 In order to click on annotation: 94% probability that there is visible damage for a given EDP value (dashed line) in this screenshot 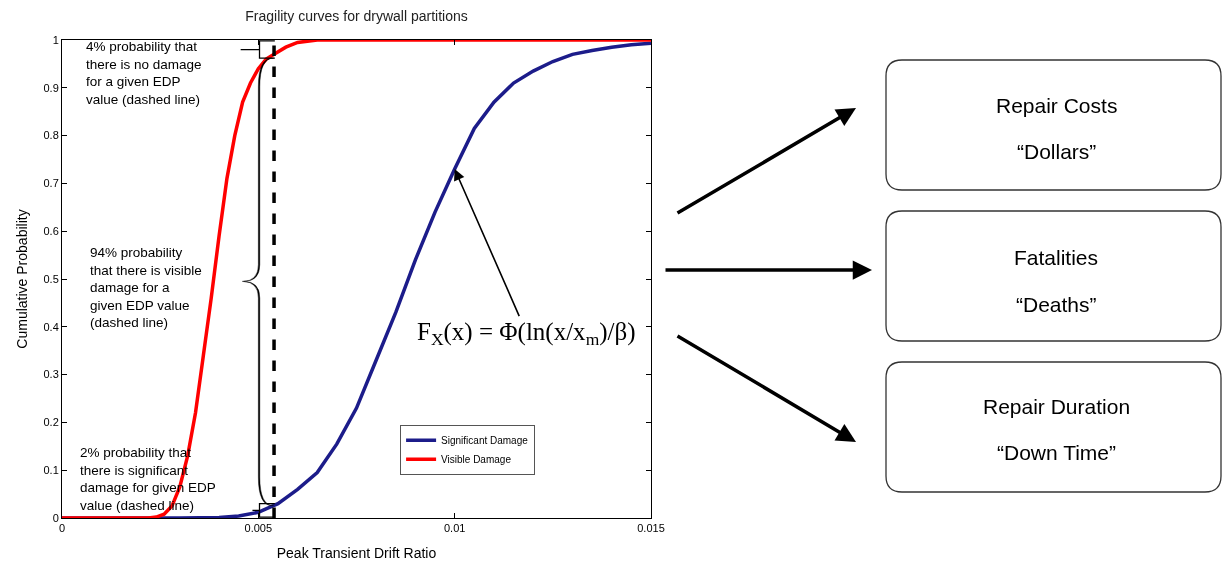, I will do `click(146, 288)`.